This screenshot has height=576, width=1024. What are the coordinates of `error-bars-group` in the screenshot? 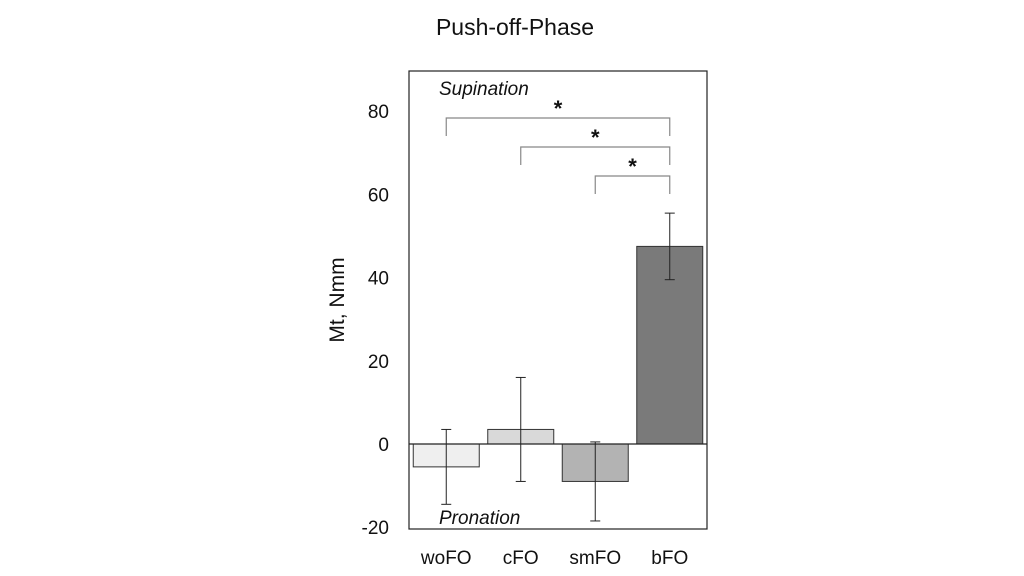 It's located at (558, 367).